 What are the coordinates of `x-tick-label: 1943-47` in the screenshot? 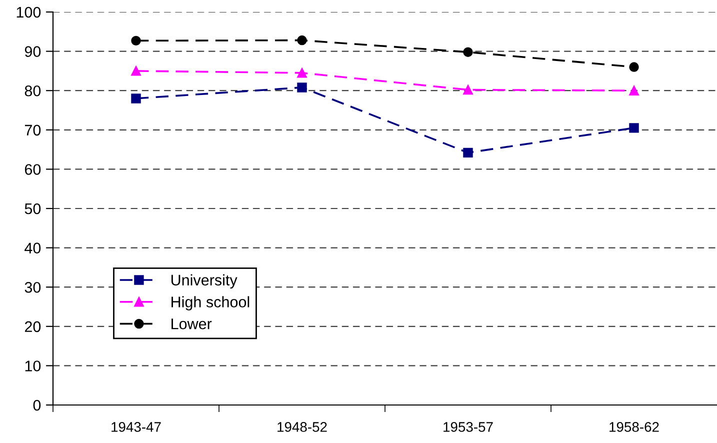 It's located at (136, 427).